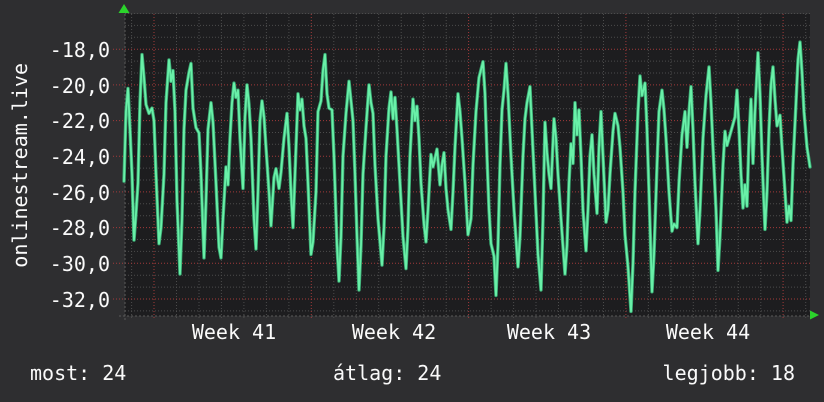 The image size is (824, 402). What do you see at coordinates (708, 332) in the screenshot?
I see `x-axis-week-label: Week 44` at bounding box center [708, 332].